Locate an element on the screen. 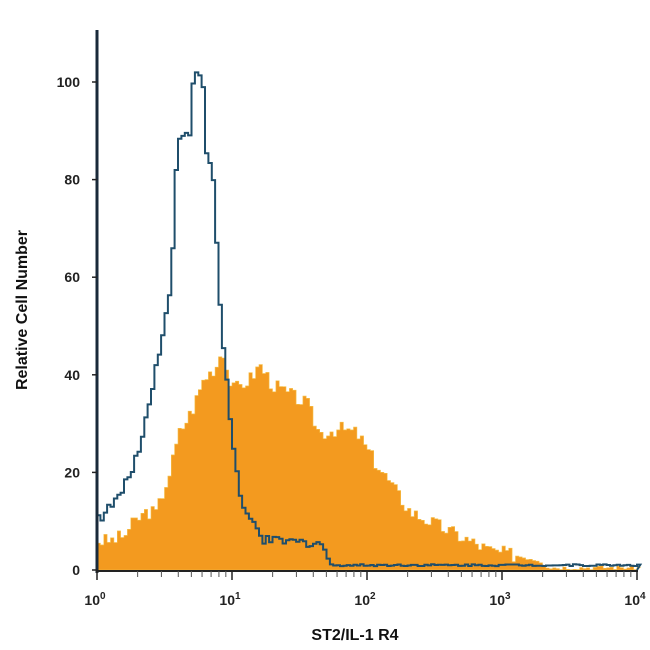  y-tick-label: 0 is located at coordinates (76, 570).